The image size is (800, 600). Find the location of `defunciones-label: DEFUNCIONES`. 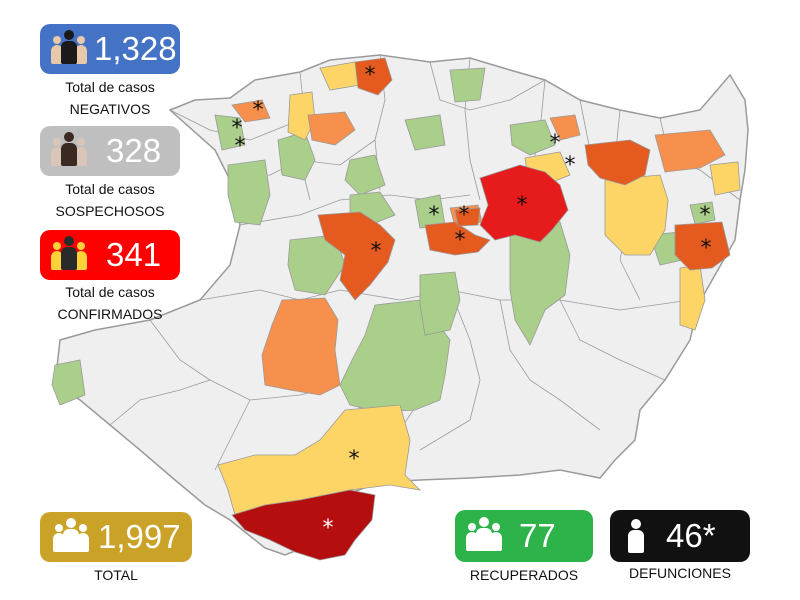

defunciones-label: DEFUNCIONES is located at coordinates (680, 573).